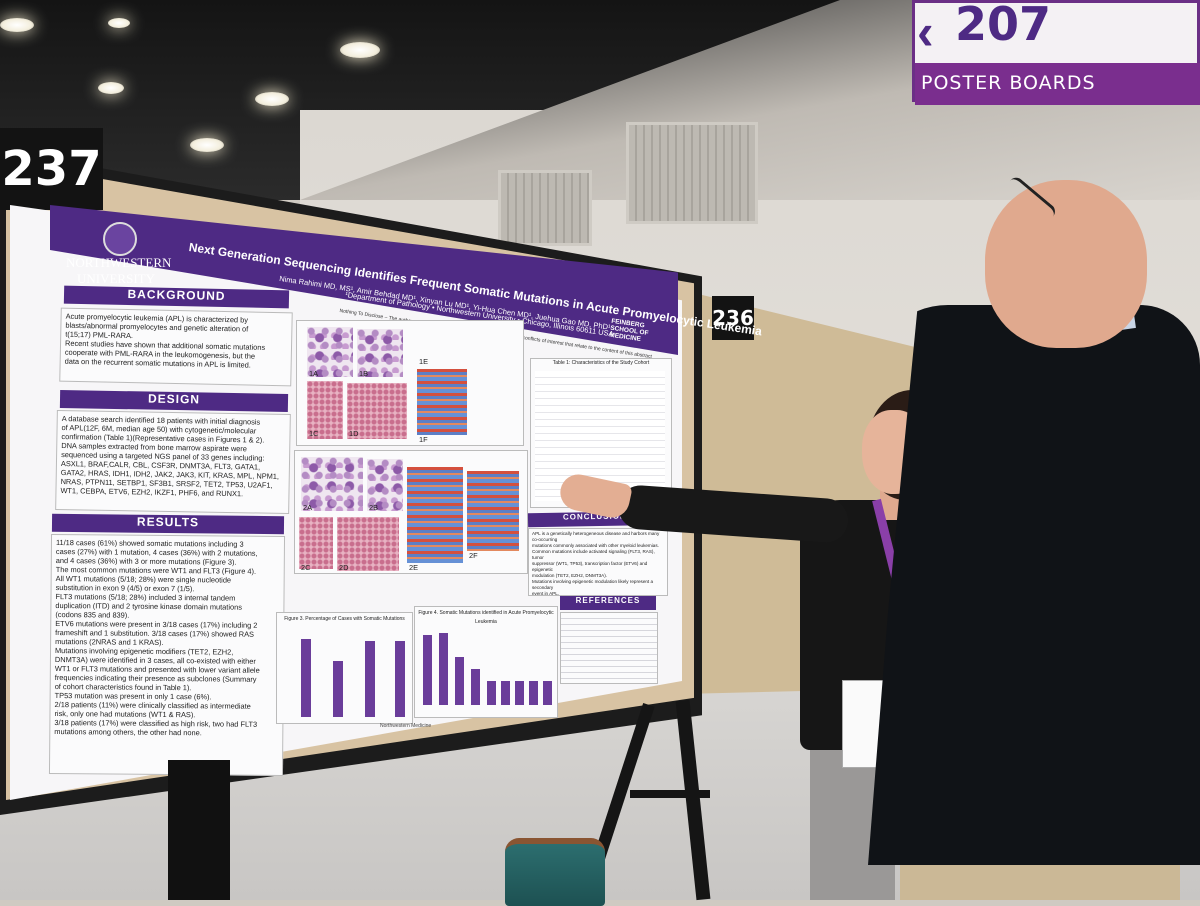 The width and height of the screenshot is (1200, 906). I want to click on figure-label: 1F, so click(423, 439).